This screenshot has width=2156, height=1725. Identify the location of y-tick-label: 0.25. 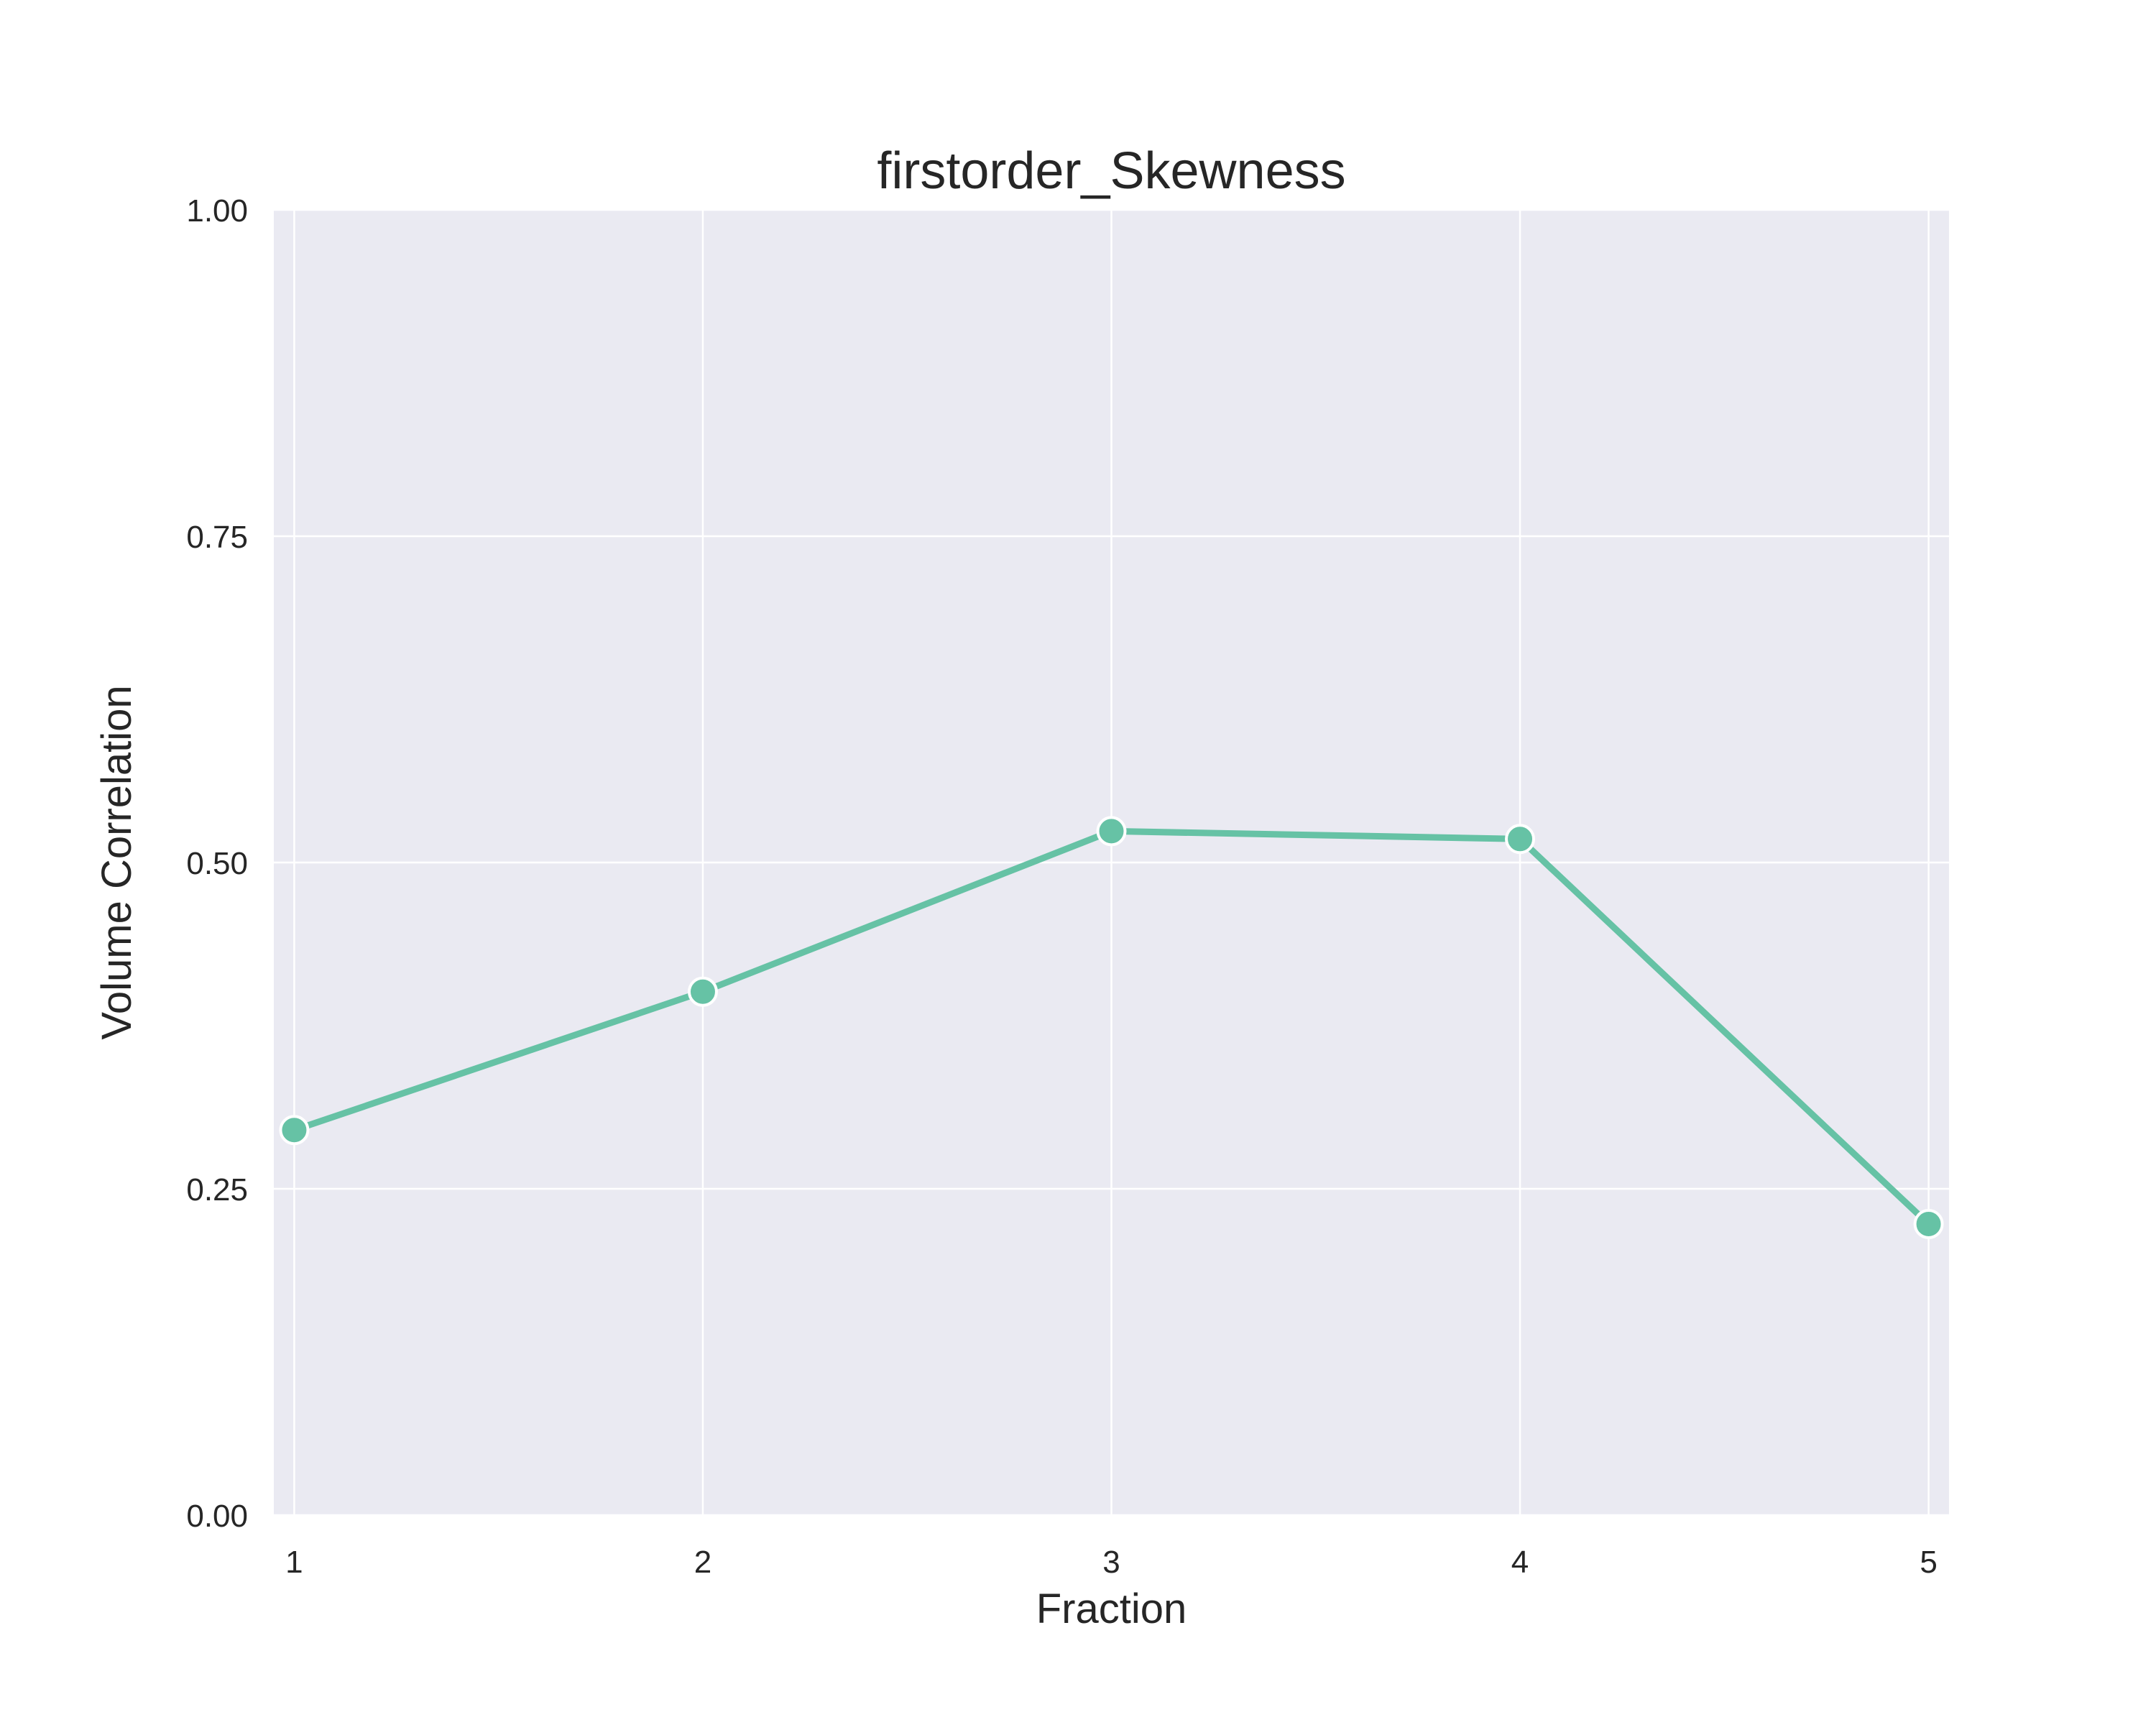
(217, 1190).